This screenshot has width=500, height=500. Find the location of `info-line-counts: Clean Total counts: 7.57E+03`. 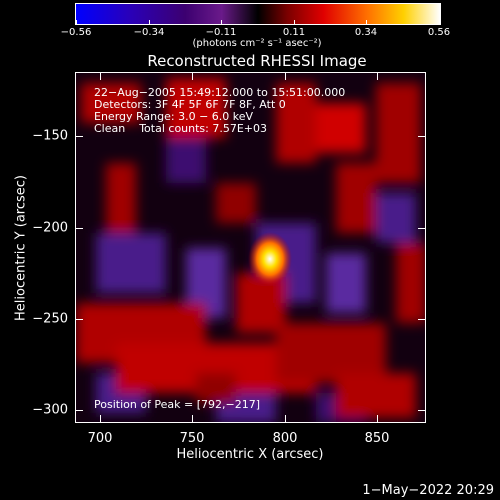

info-line-counts: Clean Total counts: 7.57E+03 is located at coordinates (181, 128).